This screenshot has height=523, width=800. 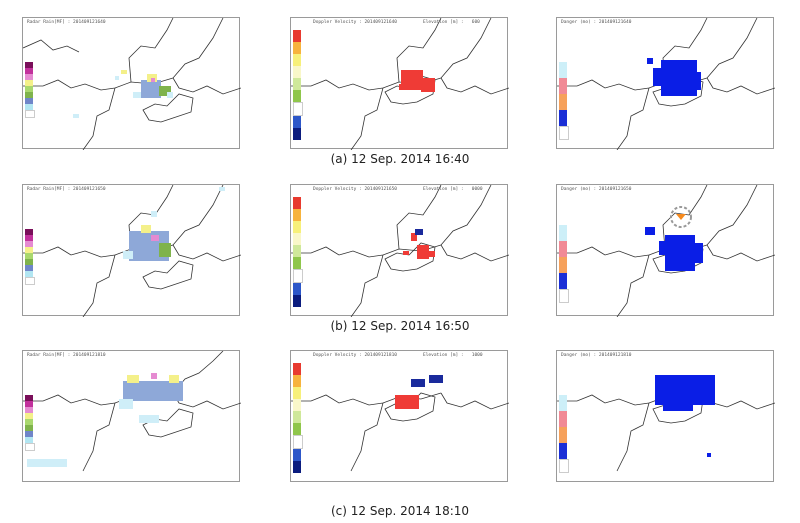 What do you see at coordinates (355, 189) in the screenshot?
I see `doppler-title-b: Doppler Velocity : 201409121650` at bounding box center [355, 189].